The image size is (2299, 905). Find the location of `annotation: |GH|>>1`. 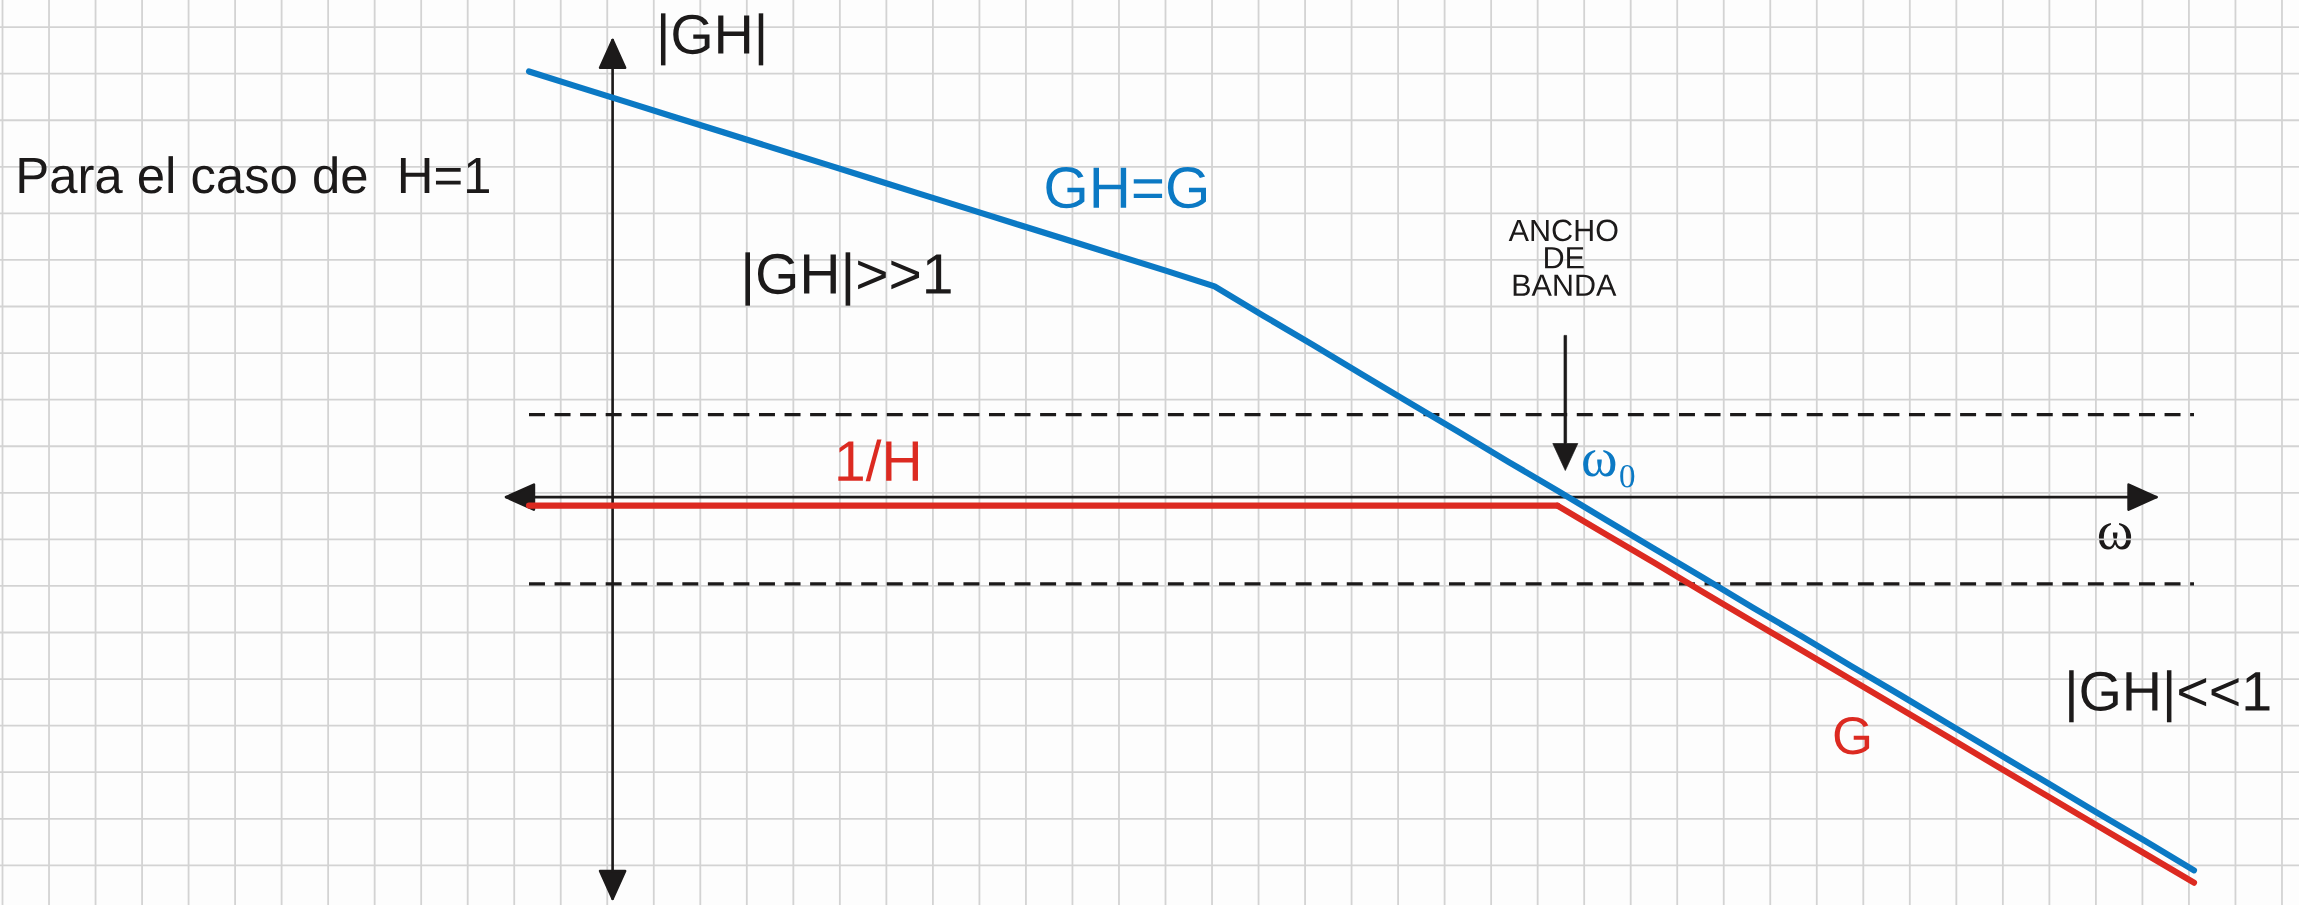

annotation: |GH|>>1 is located at coordinates (848, 279).